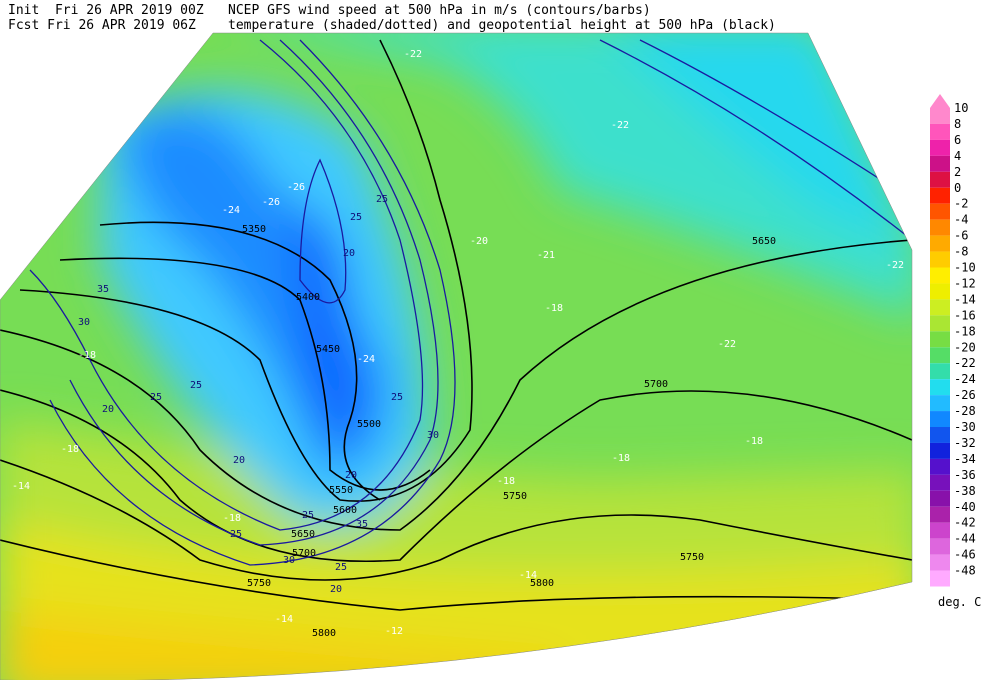 This screenshot has width=1000, height=680. What do you see at coordinates (965, 475) in the screenshot?
I see `colorbar-label: -36` at bounding box center [965, 475].